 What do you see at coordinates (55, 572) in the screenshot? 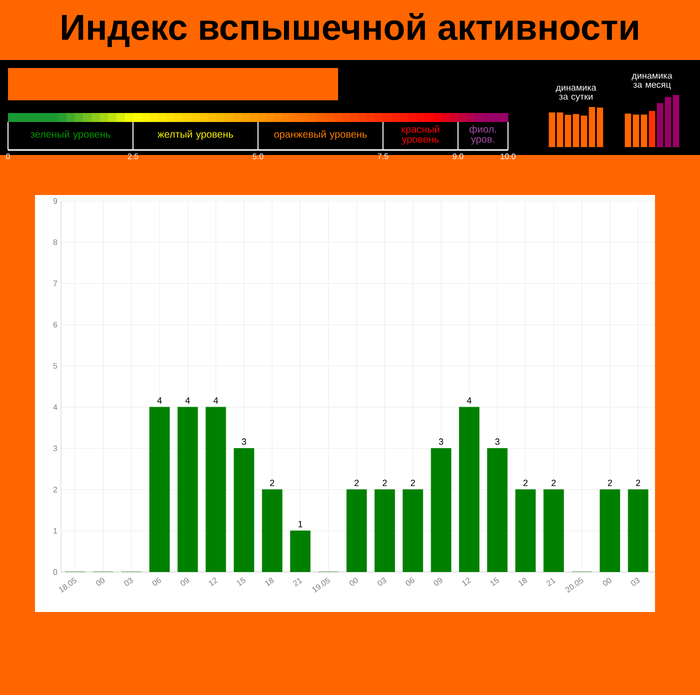
I see `y-tick-label: 0` at bounding box center [55, 572].